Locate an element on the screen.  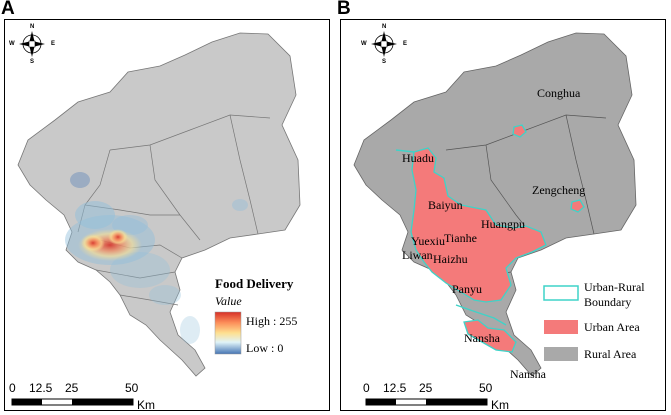
compass-s-b: S is located at coordinates (384, 62).